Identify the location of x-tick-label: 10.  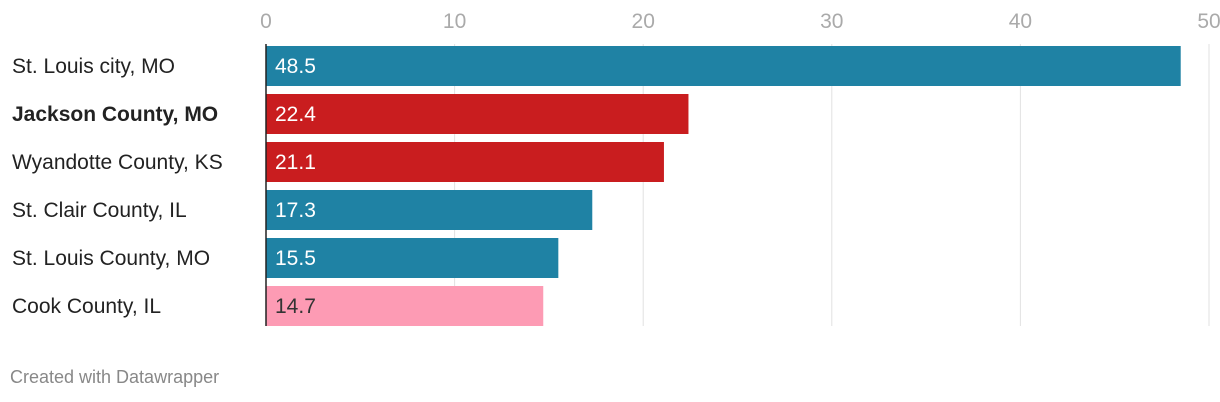
(454, 21).